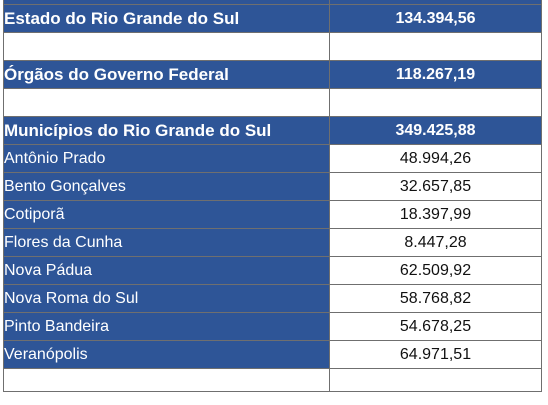 This screenshot has height=405, width=548. I want to click on table-row: Bento Gonçalves 32.657,85, so click(272, 186).